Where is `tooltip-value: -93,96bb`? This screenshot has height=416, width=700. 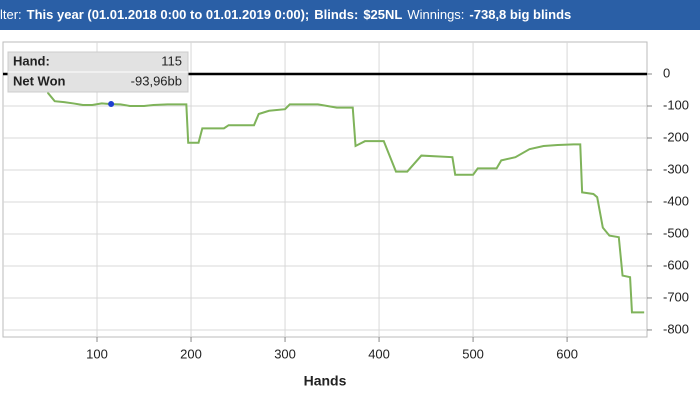
tooltip-value: -93,96bb is located at coordinates (156, 80).